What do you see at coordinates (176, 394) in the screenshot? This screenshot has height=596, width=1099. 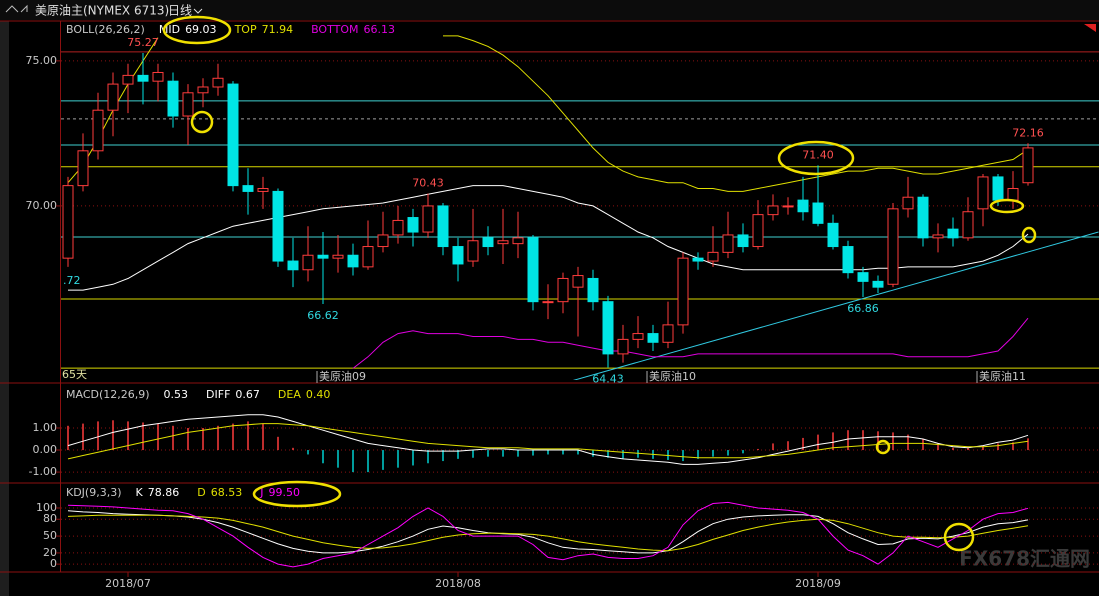 I see `legend-value: 0.53` at bounding box center [176, 394].